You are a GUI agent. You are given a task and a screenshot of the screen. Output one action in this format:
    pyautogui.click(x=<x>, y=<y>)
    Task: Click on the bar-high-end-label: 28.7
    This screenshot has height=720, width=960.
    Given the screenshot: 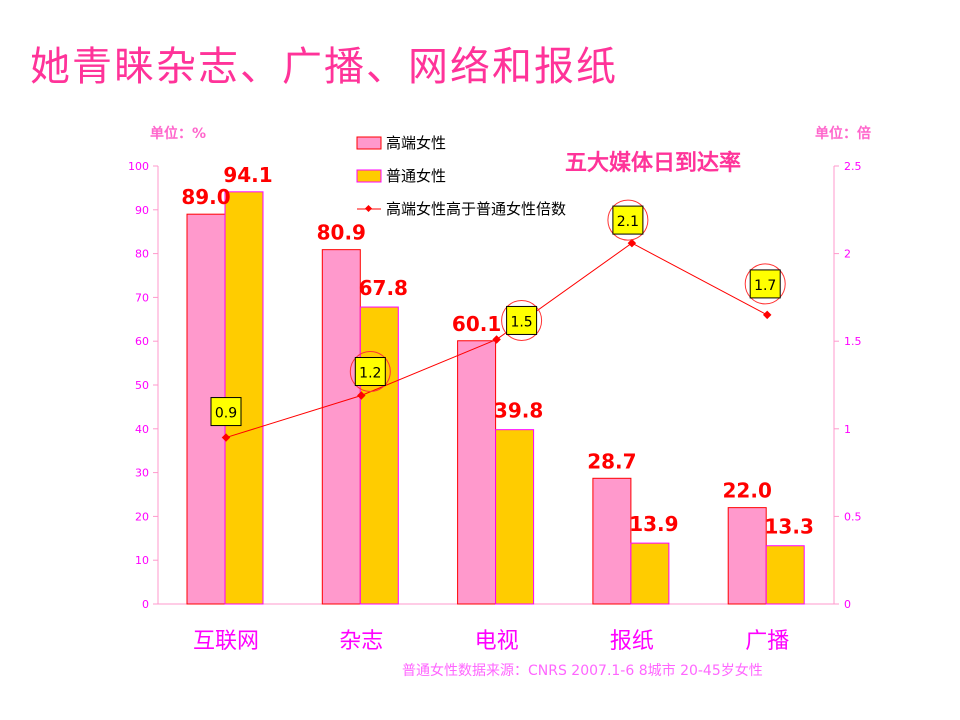 What is the action you would take?
    pyautogui.click(x=611, y=461)
    